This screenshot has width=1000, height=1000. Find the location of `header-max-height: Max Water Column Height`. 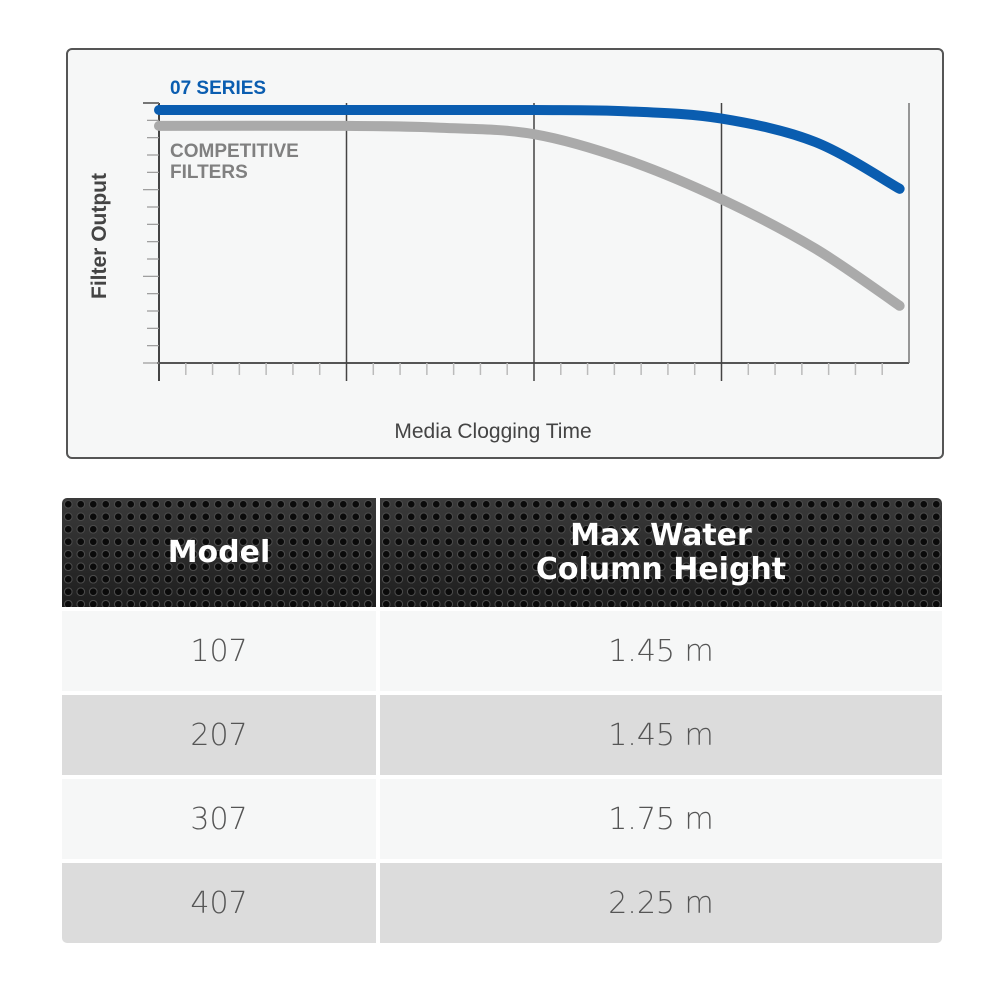

header-max-height: Max Water Column Height is located at coordinates (661, 552).